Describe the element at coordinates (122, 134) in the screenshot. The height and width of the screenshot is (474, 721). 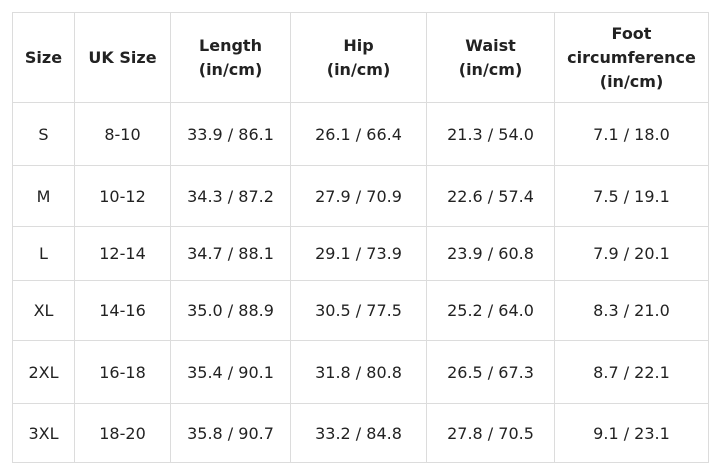
I see `table-cell: 8-10` at that location.